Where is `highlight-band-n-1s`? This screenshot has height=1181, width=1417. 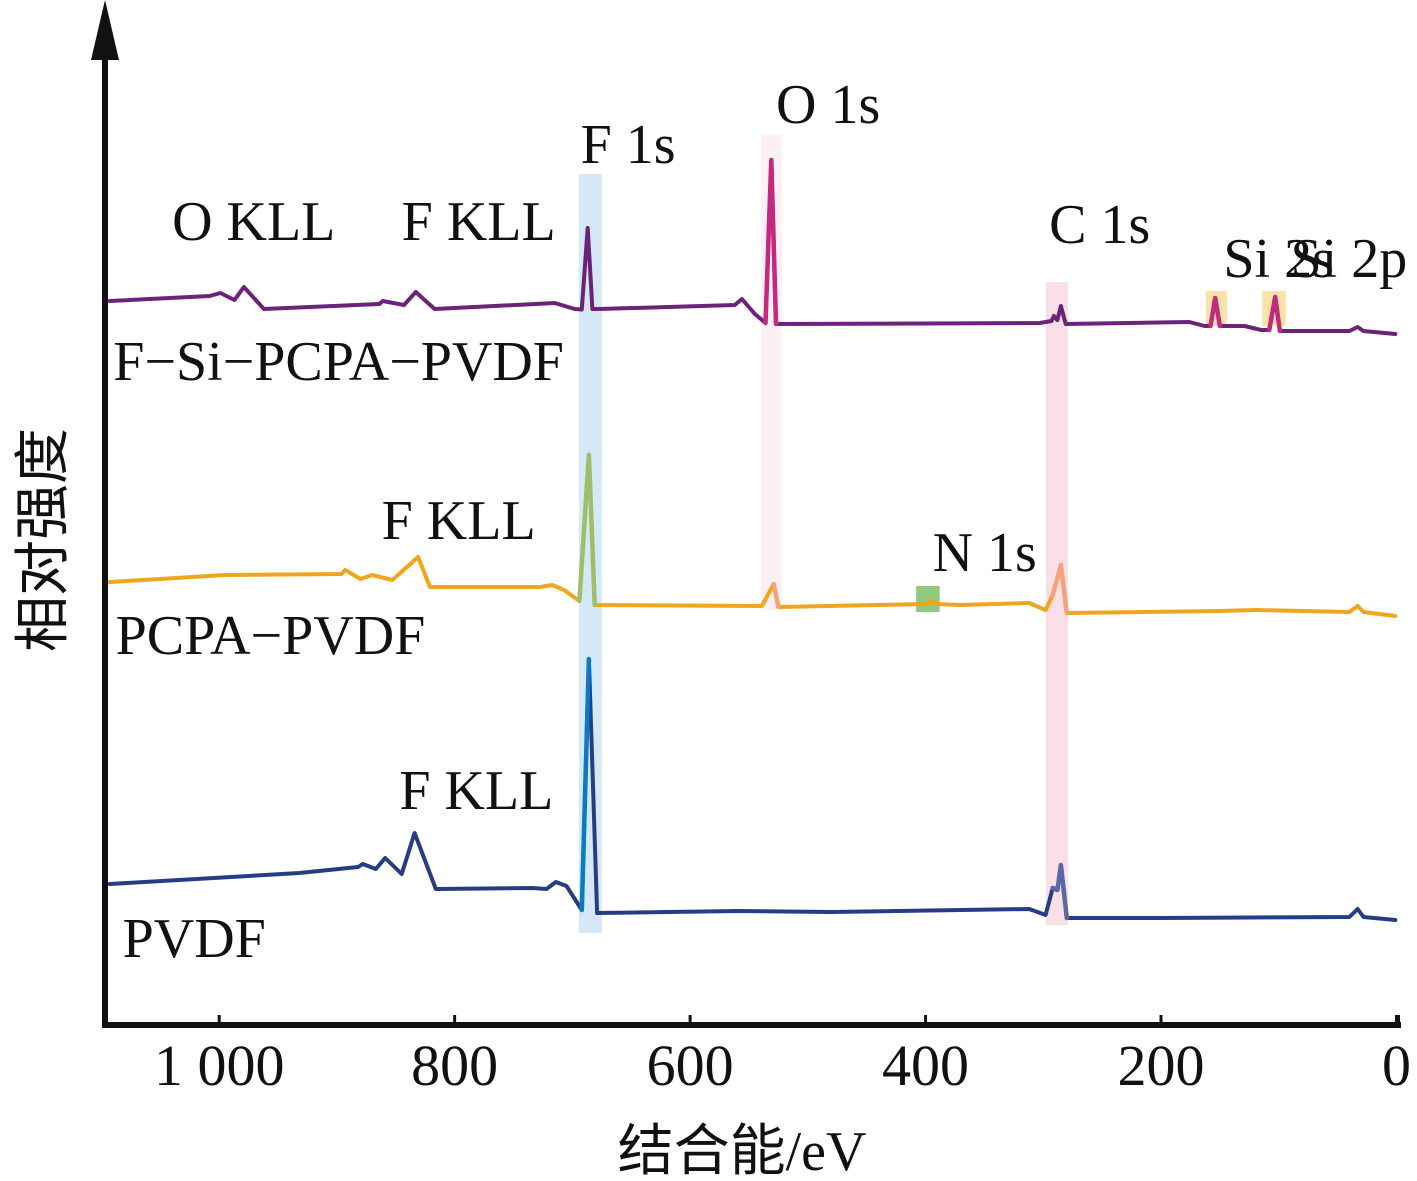
highlight-band-n-1s is located at coordinates (928, 599).